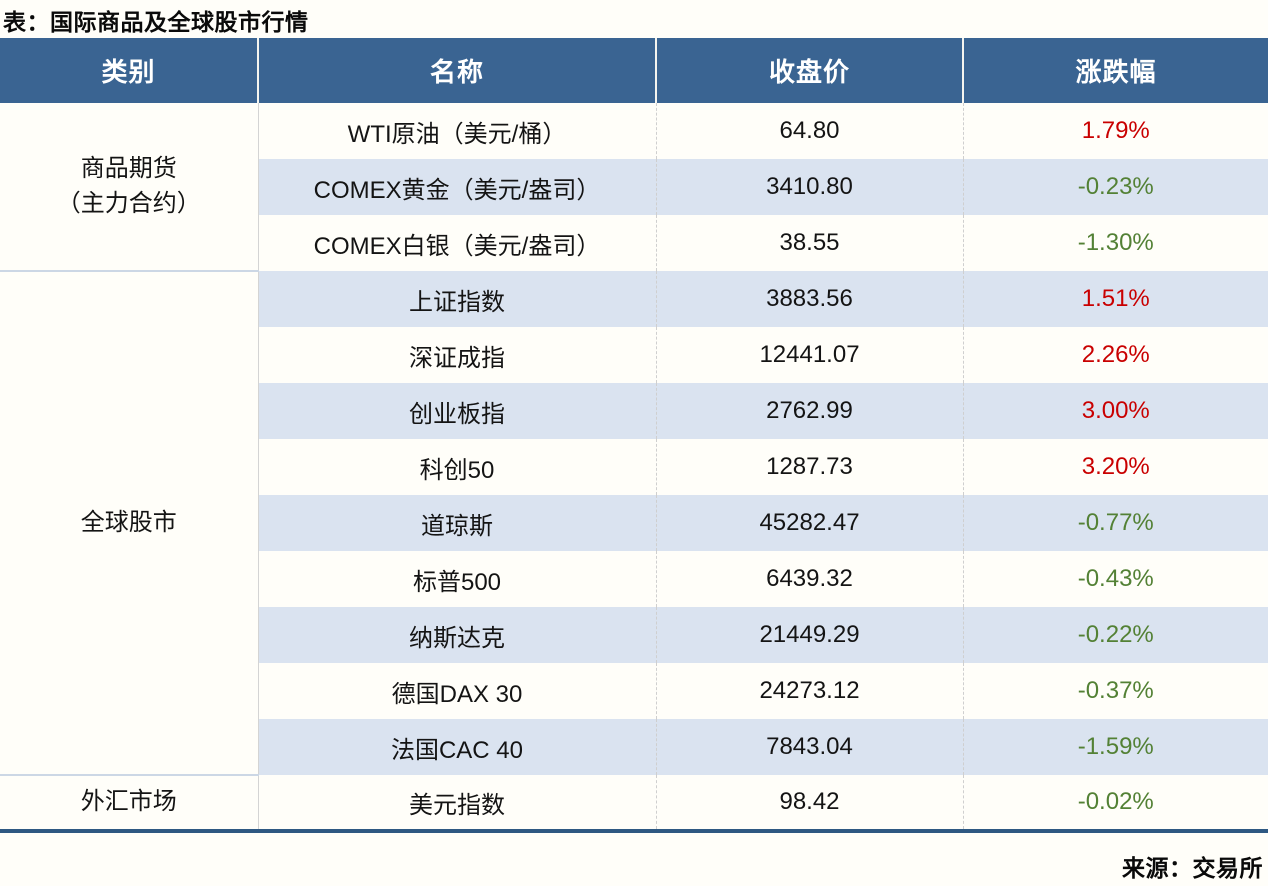 This screenshot has width=1268, height=886. Describe the element at coordinates (809, 803) in the screenshot. I see `close-price-cell: 98.42` at that location.